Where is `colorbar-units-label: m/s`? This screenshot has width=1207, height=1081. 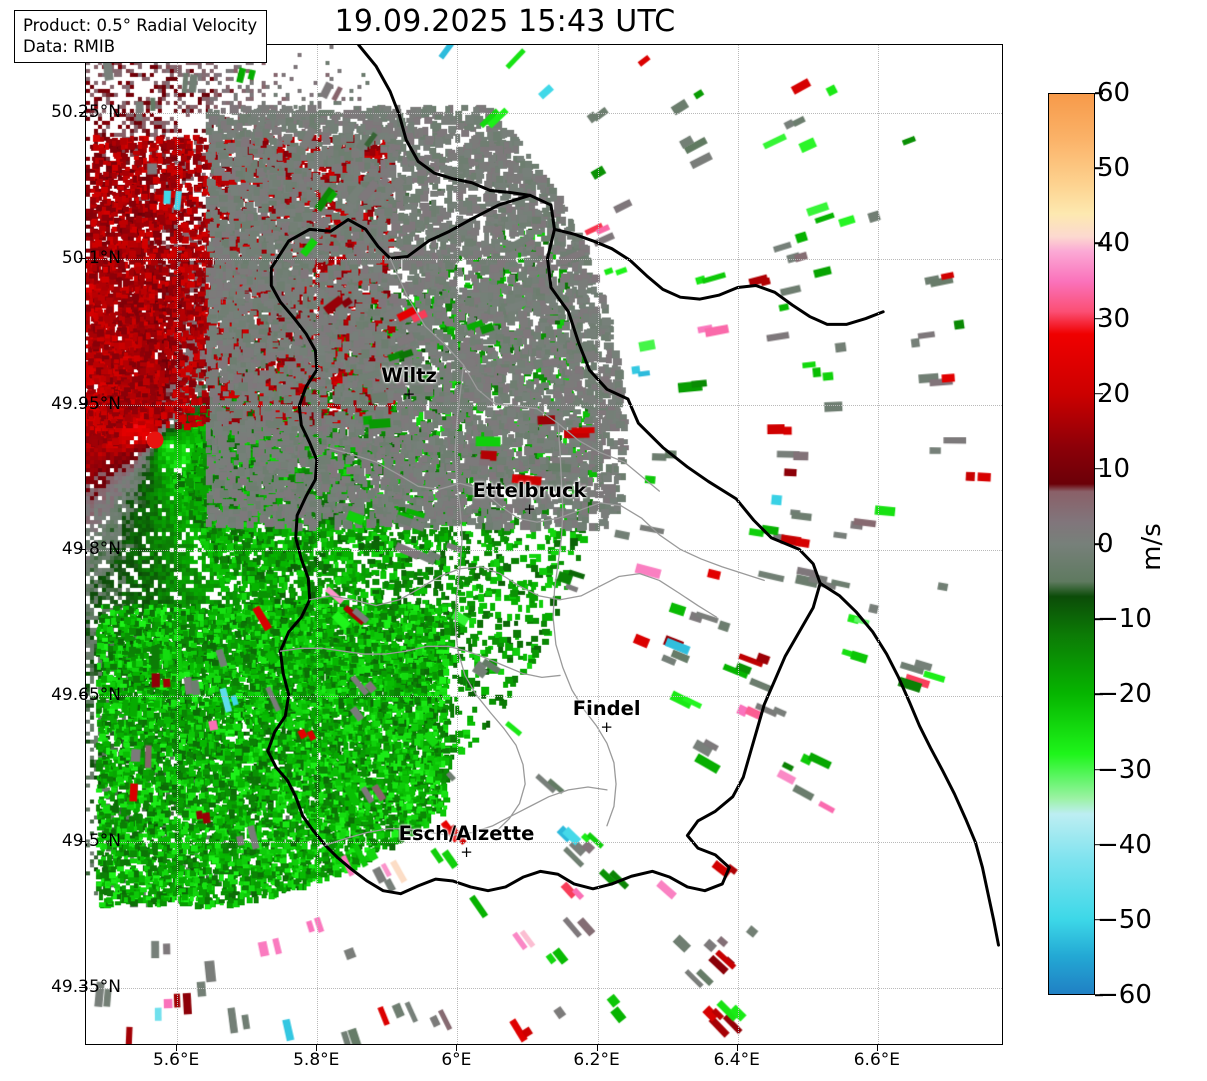 colorbar-units-label: m/s is located at coordinates (1152, 547).